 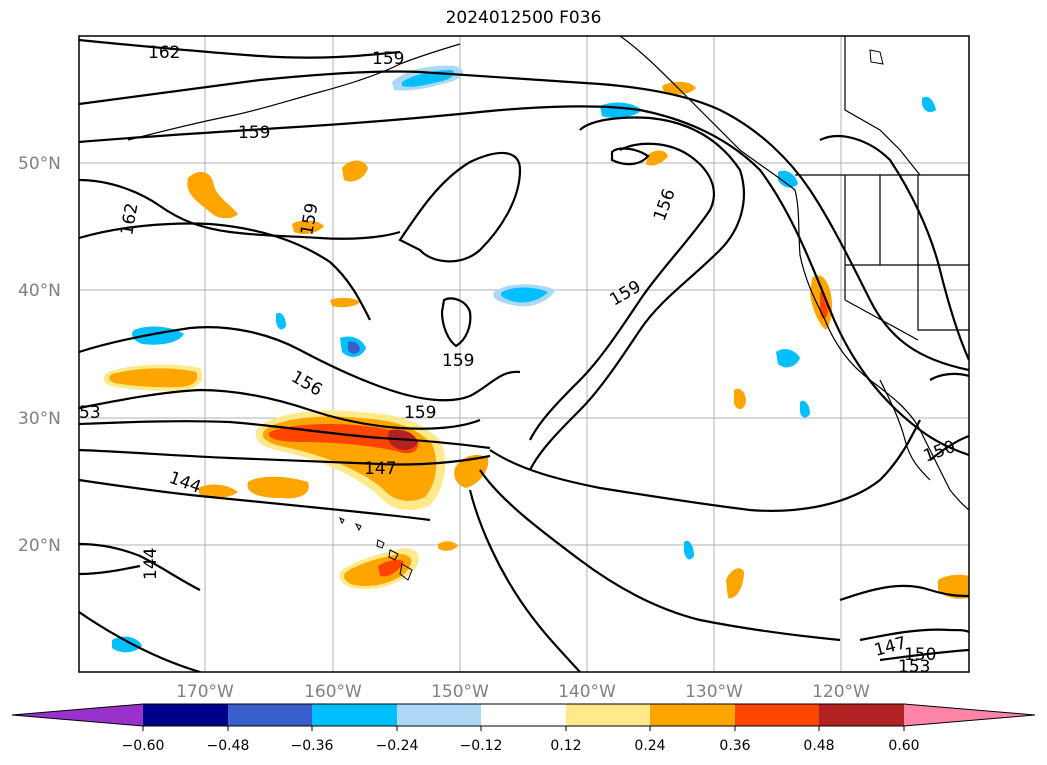 I want to click on longitude-label: 150°W, so click(x=460, y=692).